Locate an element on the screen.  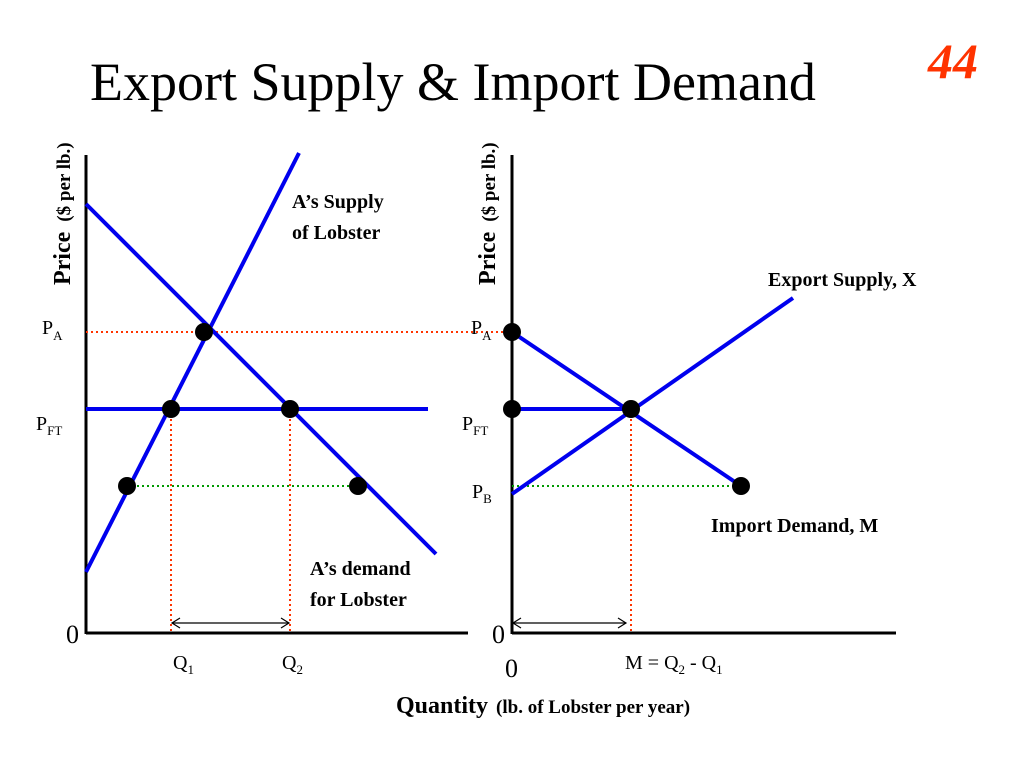
slide-title: Export Supply & Import Demand is located at coordinates (453, 82).